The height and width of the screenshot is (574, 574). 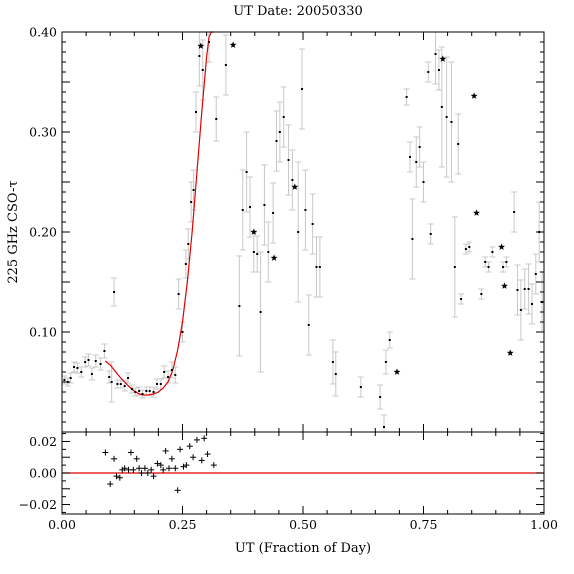 I want to click on fit-line, so click(x=159, y=213).